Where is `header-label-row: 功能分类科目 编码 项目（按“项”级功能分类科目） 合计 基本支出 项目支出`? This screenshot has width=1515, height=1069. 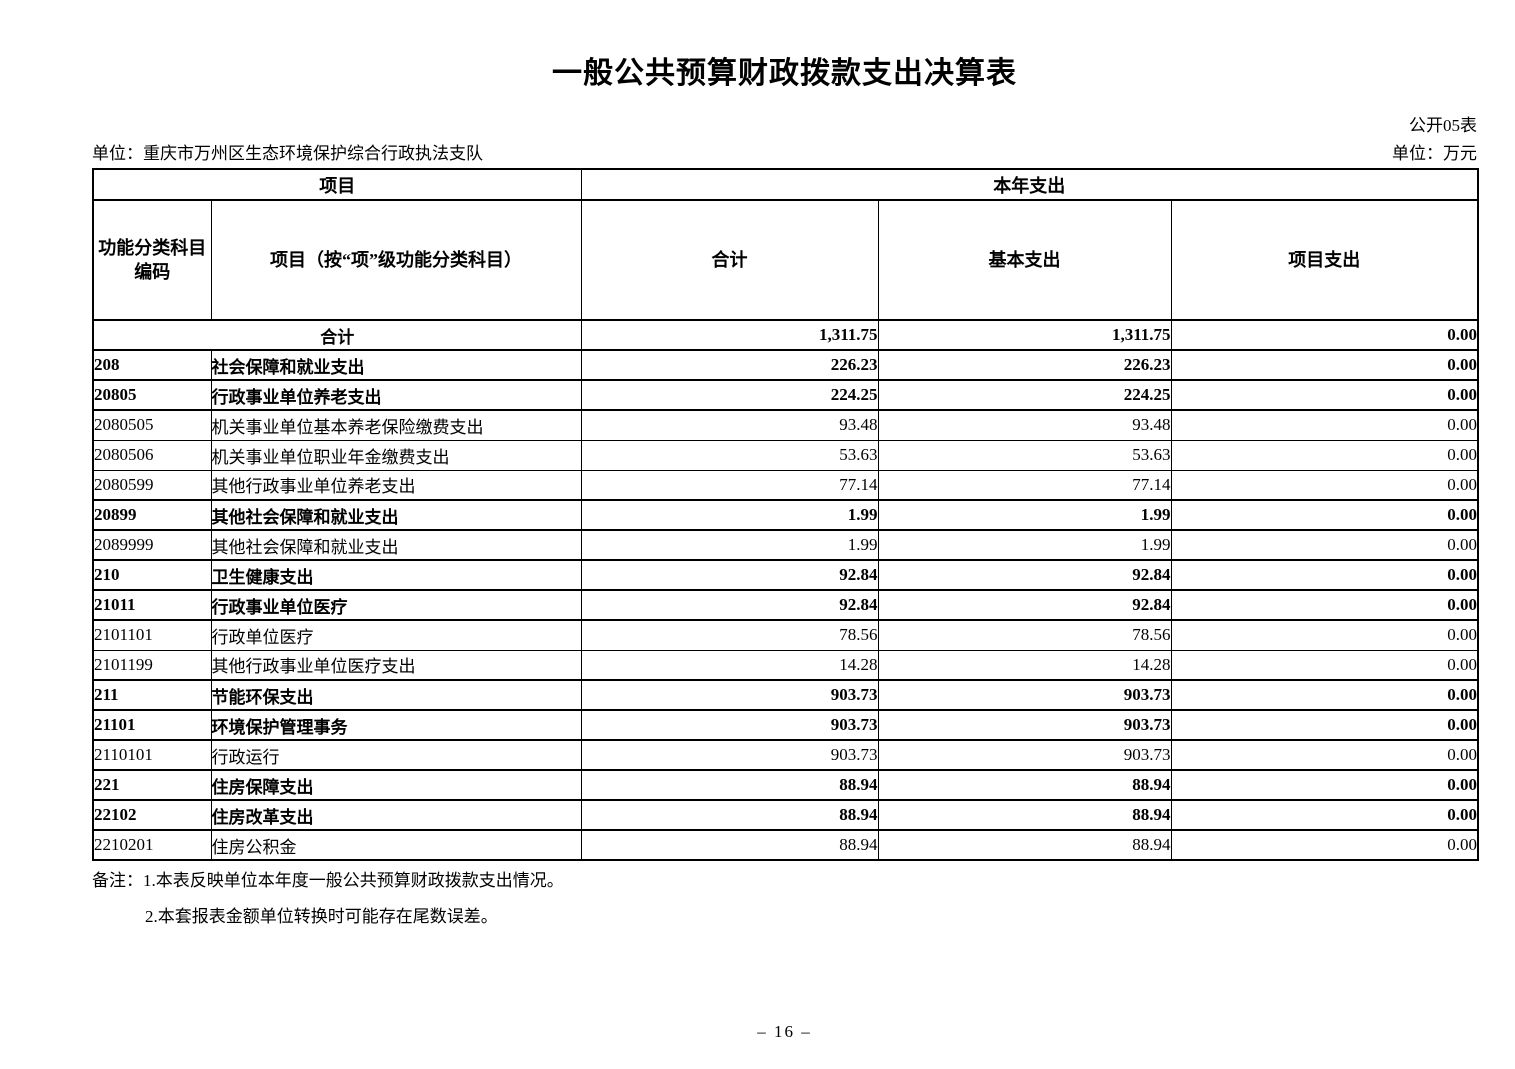
header-label-row: 功能分类科目 编码 项目（按“项”级功能分类科目） 合计 基本支出 项目支出 is located at coordinates (785, 260).